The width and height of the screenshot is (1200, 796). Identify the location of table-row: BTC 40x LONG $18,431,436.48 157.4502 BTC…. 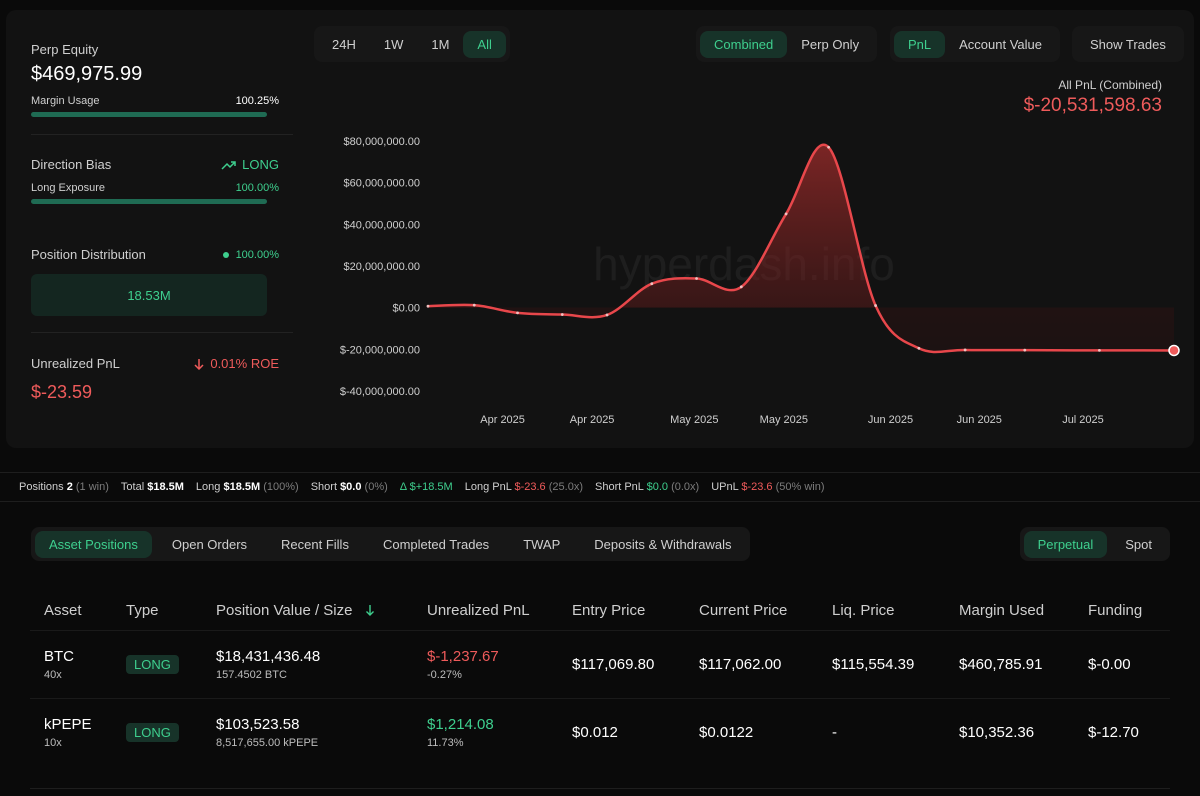
(600, 663).